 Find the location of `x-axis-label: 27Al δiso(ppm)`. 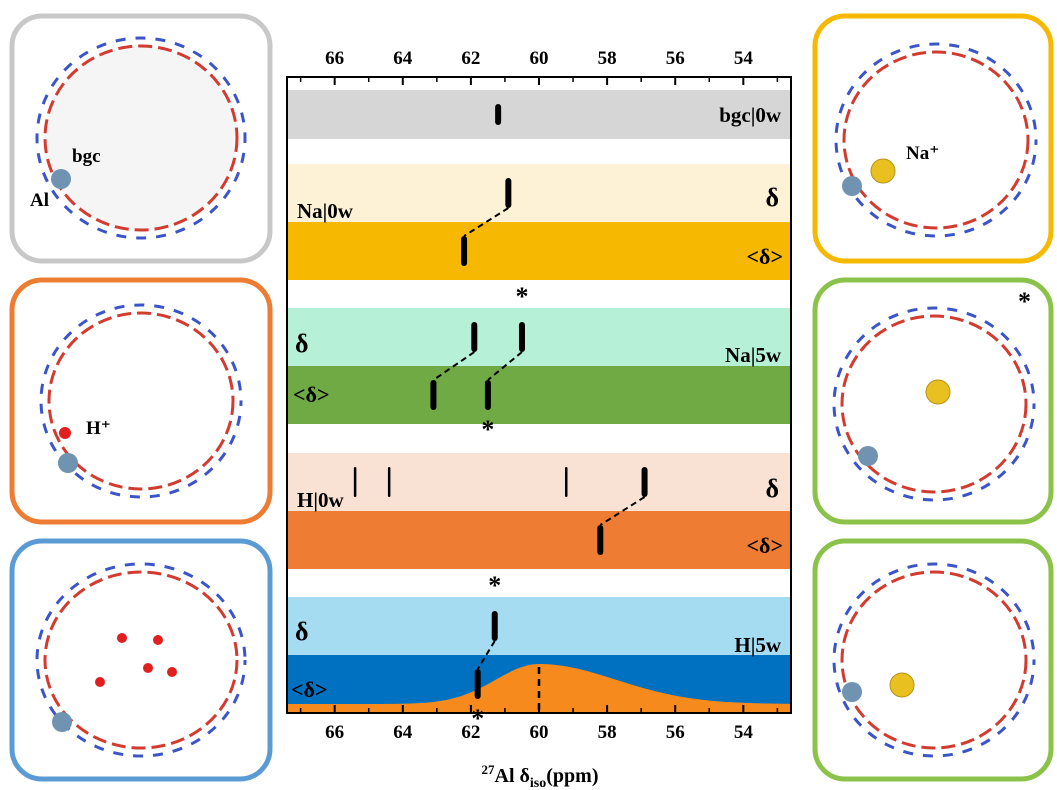

x-axis-label: 27Al δiso(ppm) is located at coordinates (540, 776).